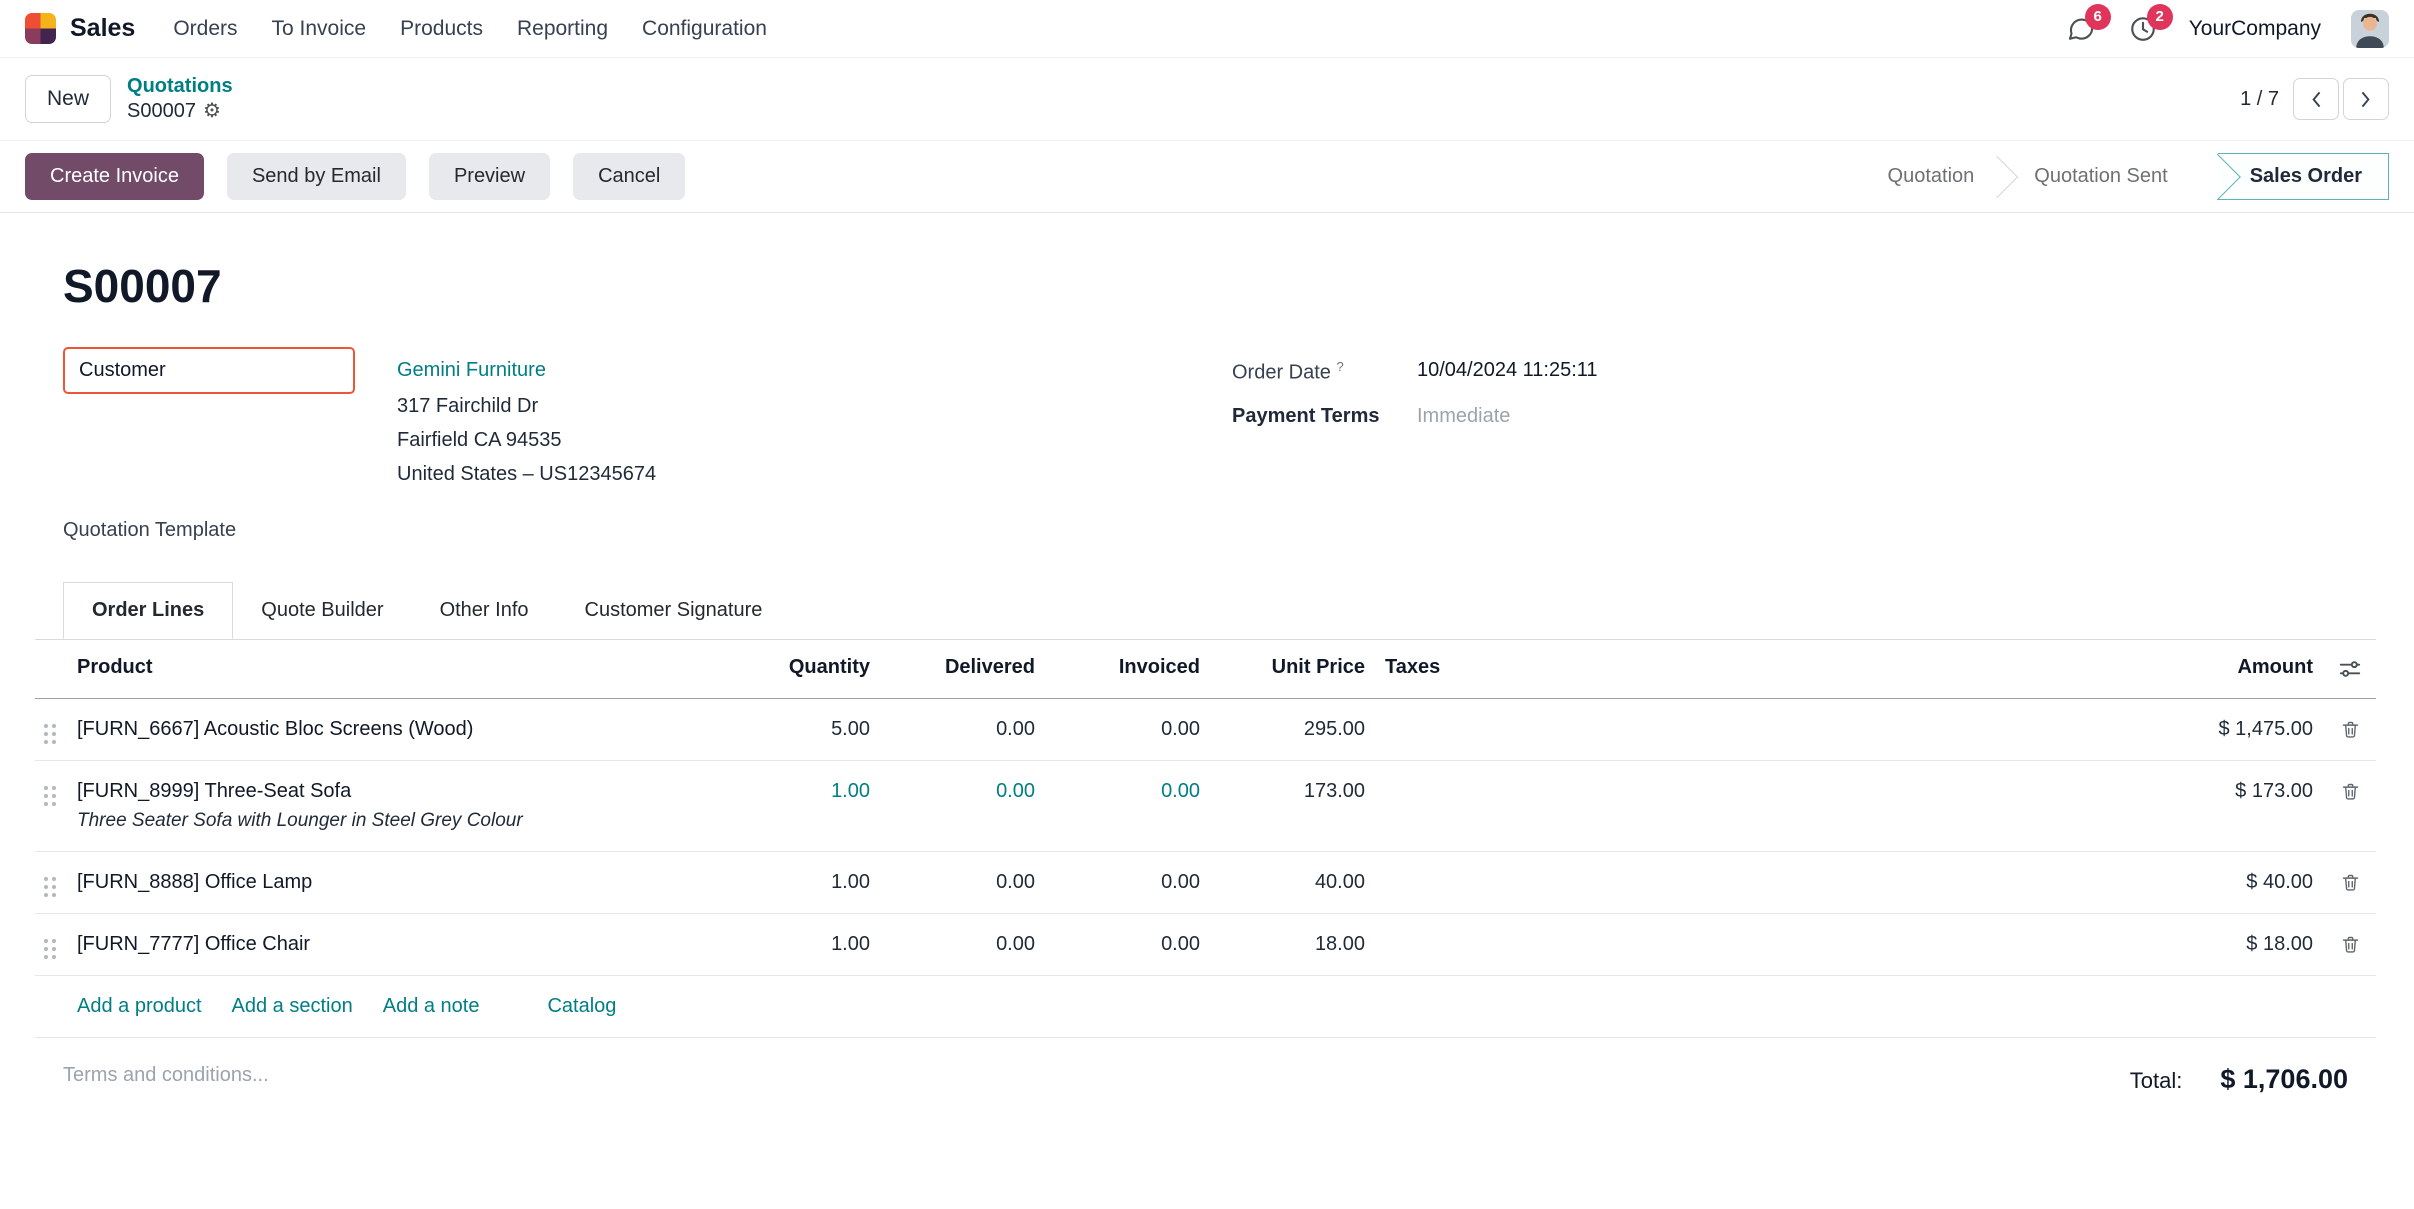 This screenshot has width=2414, height=1209. I want to click on tab-quote-builder: Quote Builder, so click(322, 610).